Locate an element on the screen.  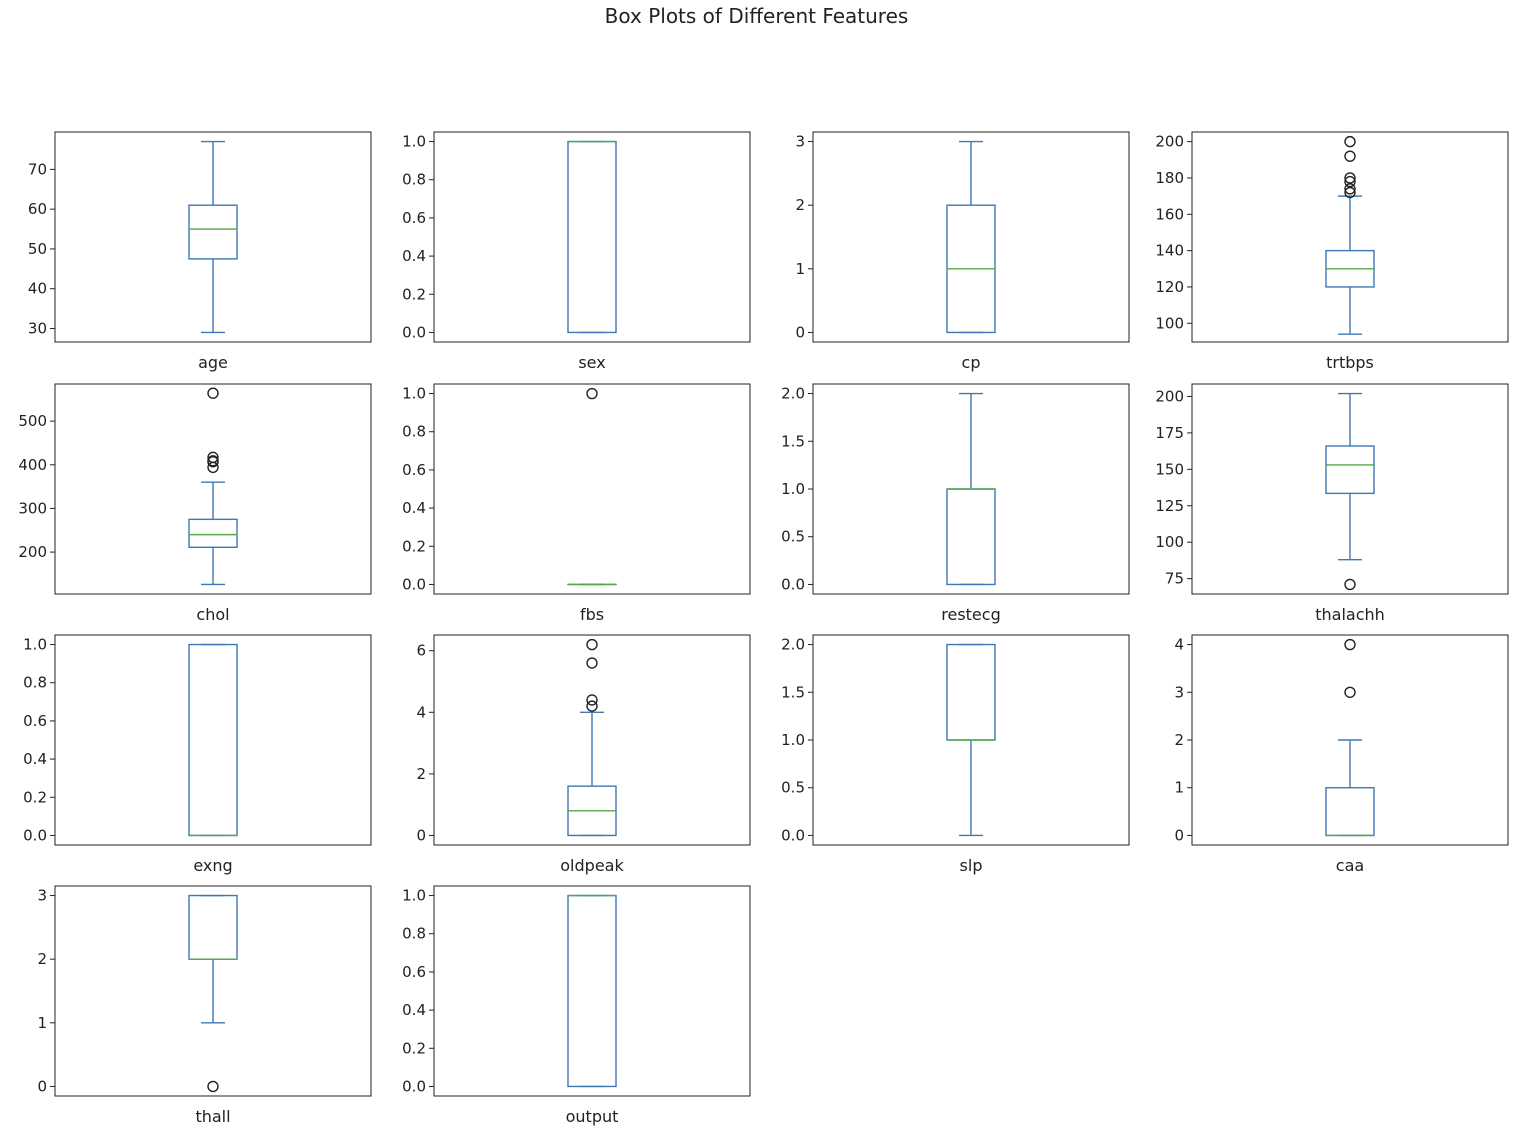
subplot-trtbps: 100 120 140 160 180 200 trtbps is located at coordinates (1332, 251).